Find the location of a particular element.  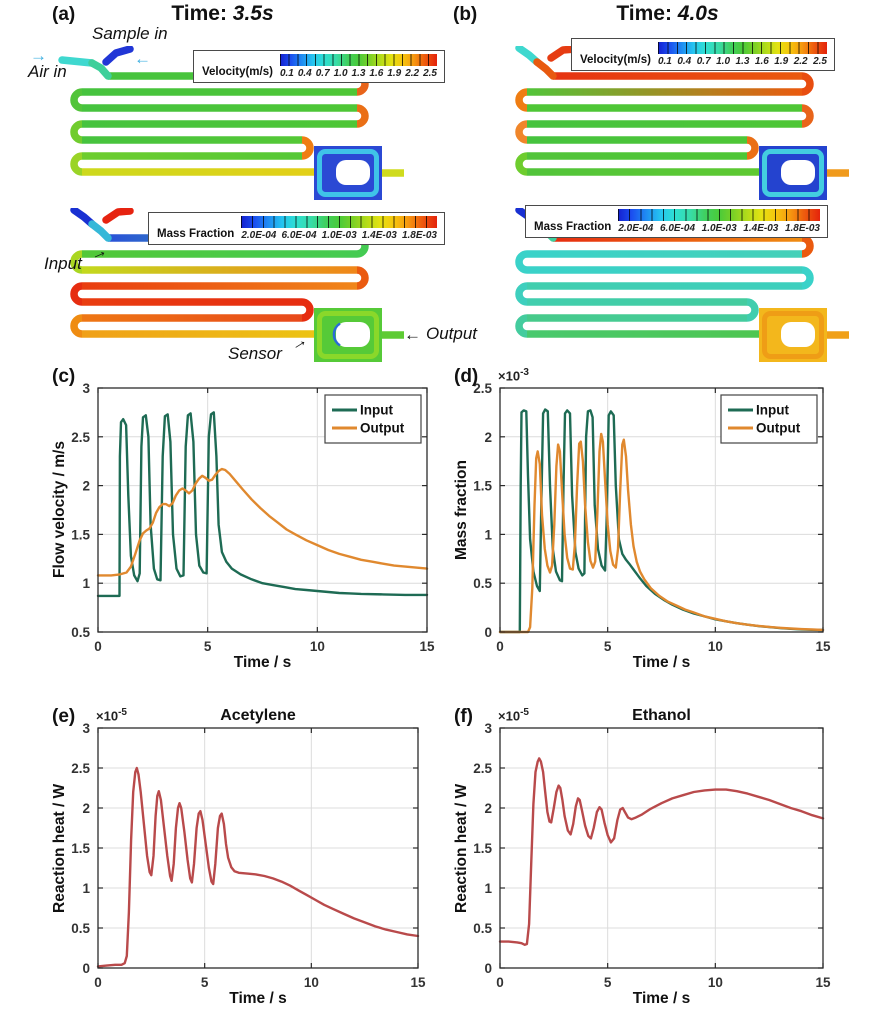

colorbar-tick: 1.3 is located at coordinates (358, 73).